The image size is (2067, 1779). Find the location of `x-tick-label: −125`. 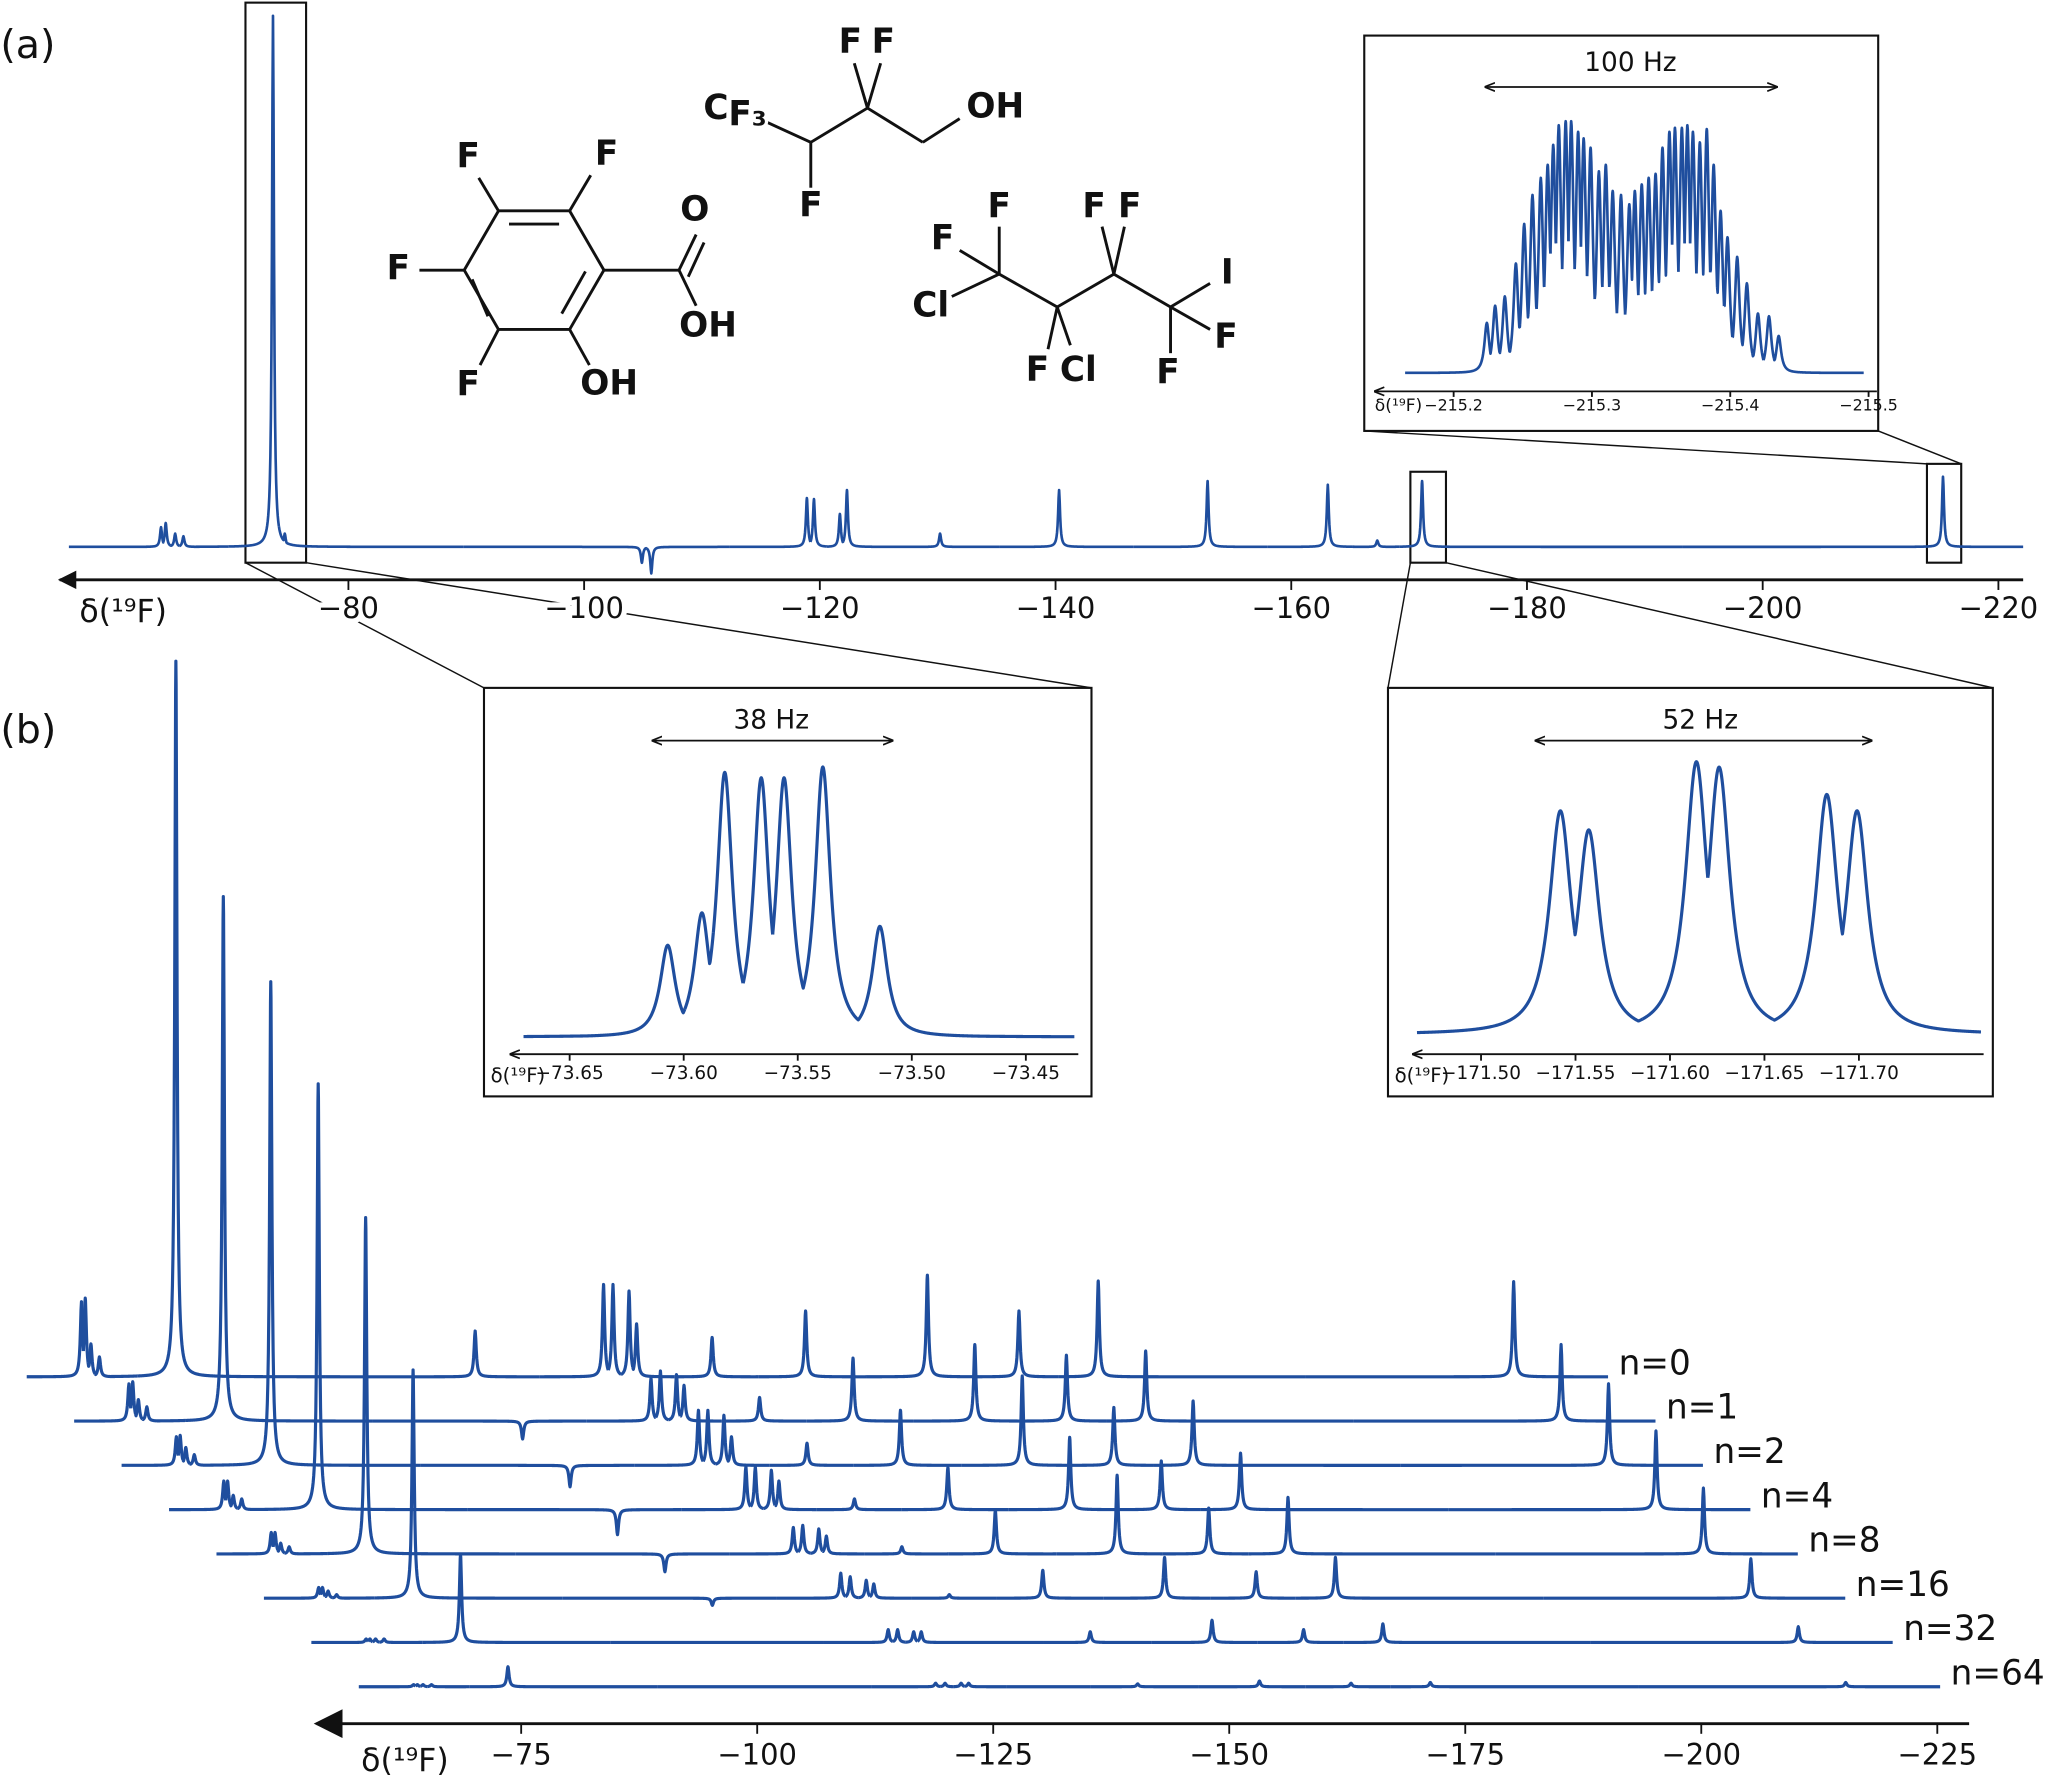

x-tick-label: −125 is located at coordinates (993, 1755).